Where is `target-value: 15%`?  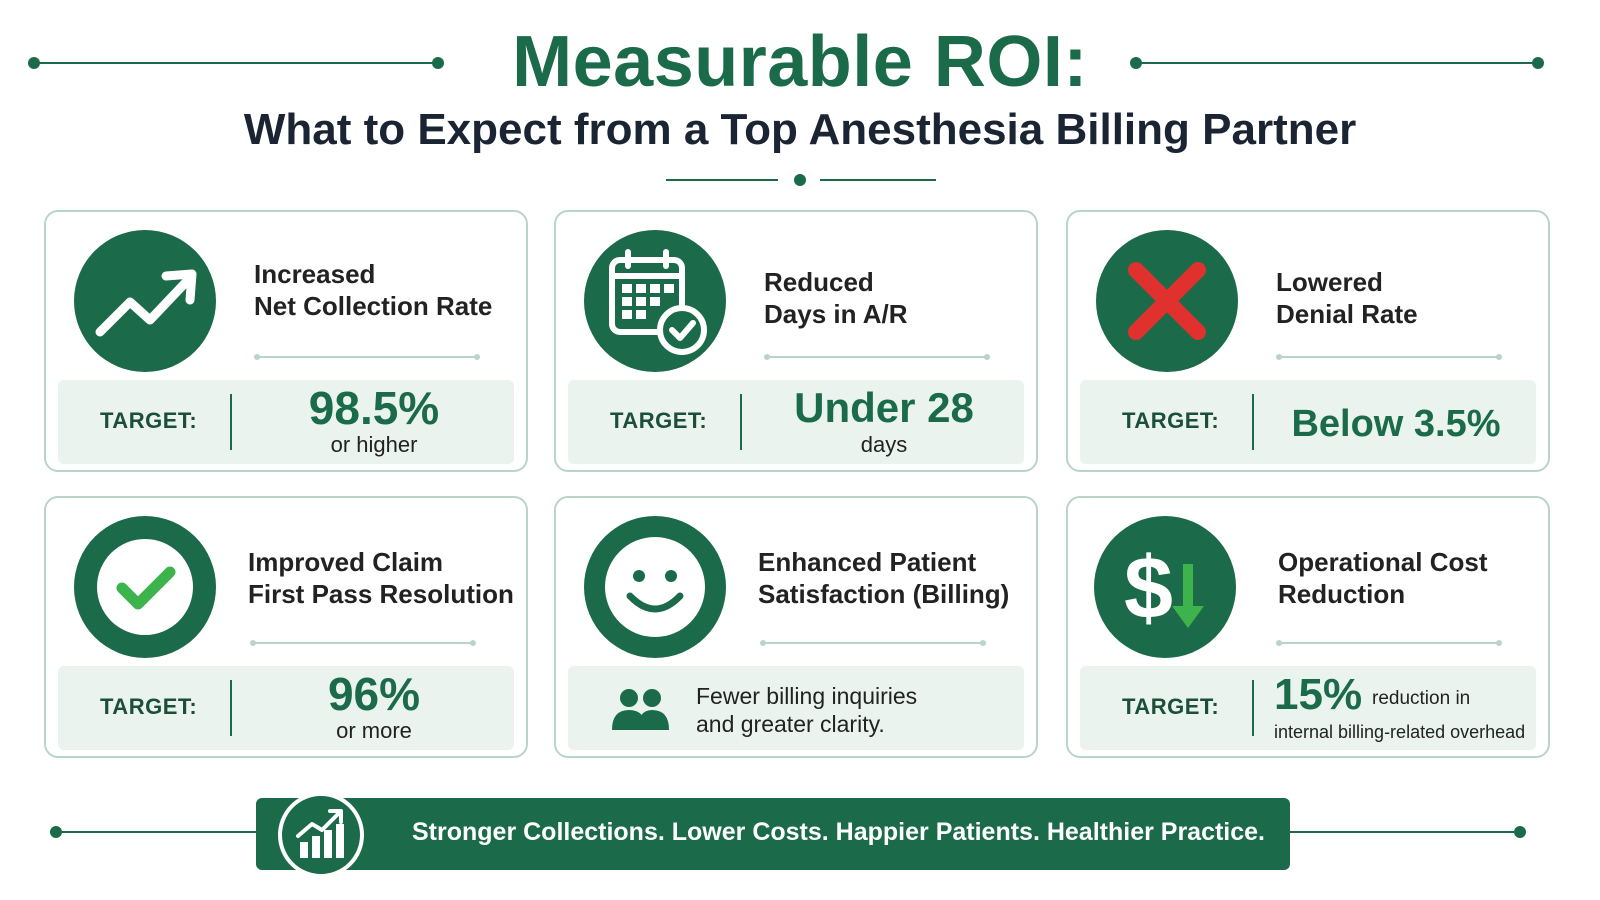 target-value: 15% is located at coordinates (1318, 694).